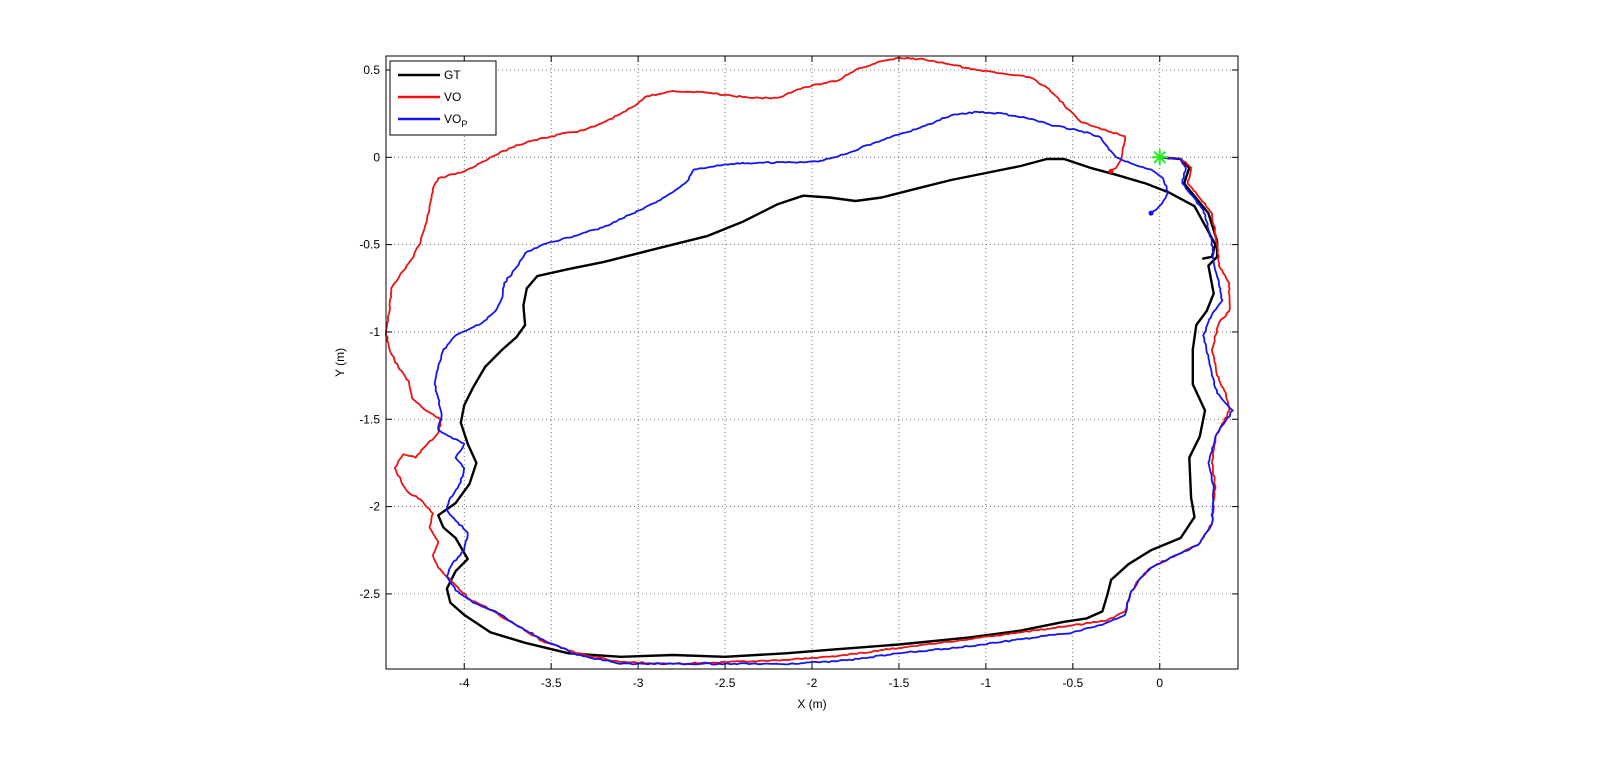  I want to click on y-tick-label: 0.5, so click(371, 70).